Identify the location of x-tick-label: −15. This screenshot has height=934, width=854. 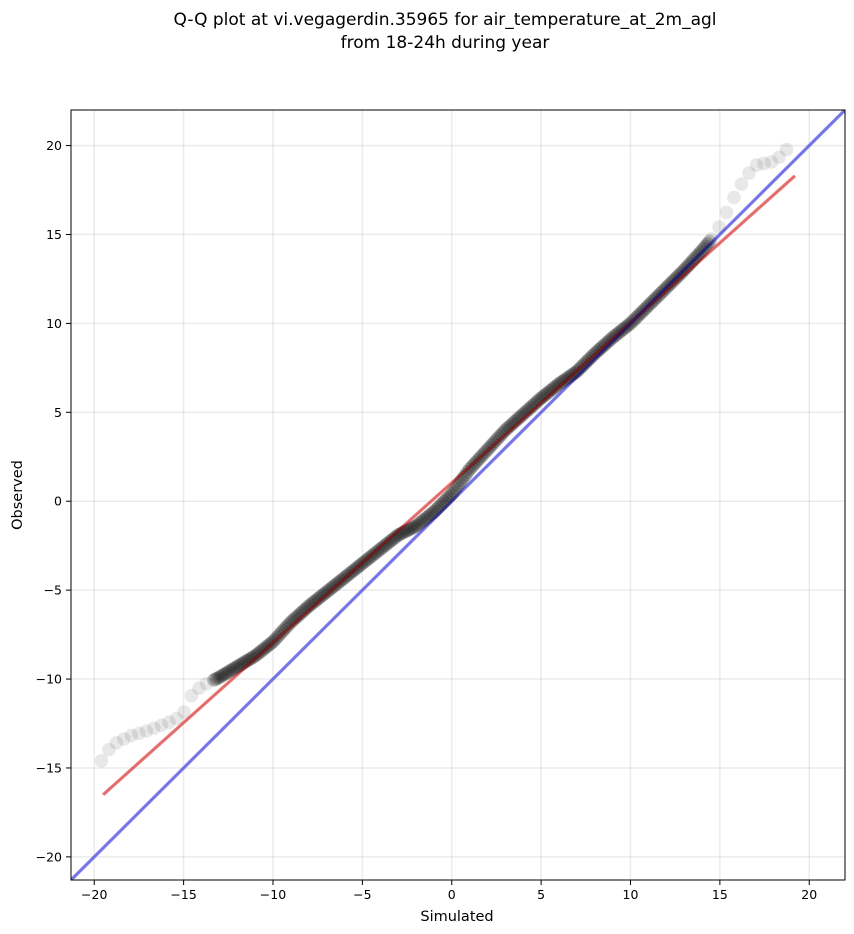
(183, 894).